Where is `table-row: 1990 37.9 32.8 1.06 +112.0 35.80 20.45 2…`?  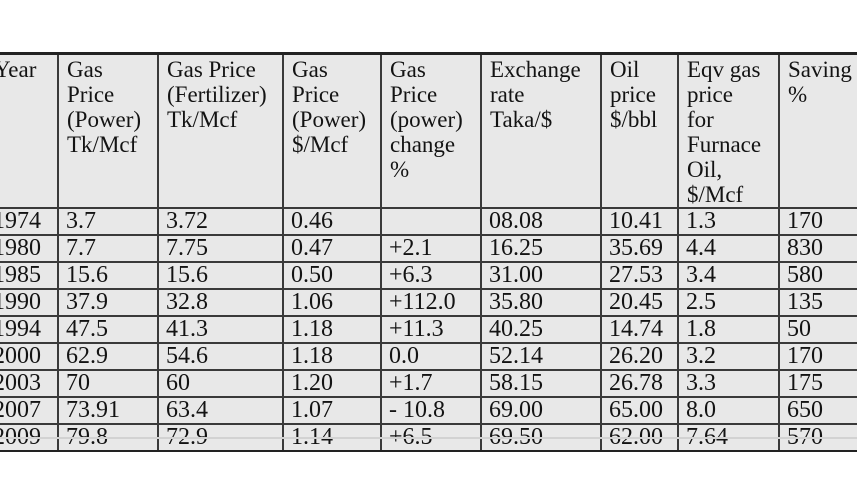 table-row: 1990 37.9 32.8 1.06 +112.0 35.80 20.45 2… is located at coordinates (428, 302).